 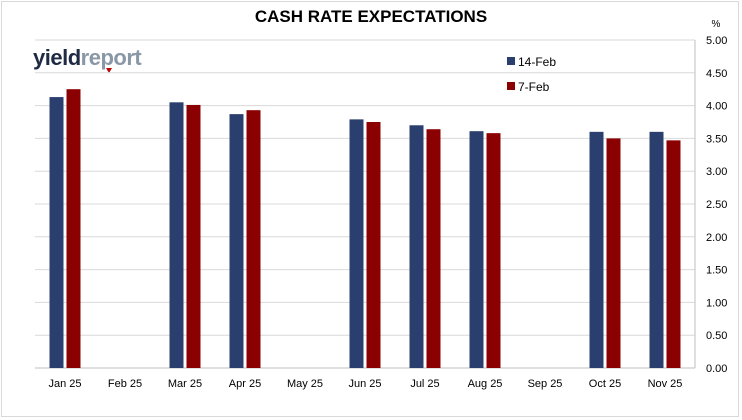 I want to click on x-tick-label: Mar 25, so click(x=185, y=384).